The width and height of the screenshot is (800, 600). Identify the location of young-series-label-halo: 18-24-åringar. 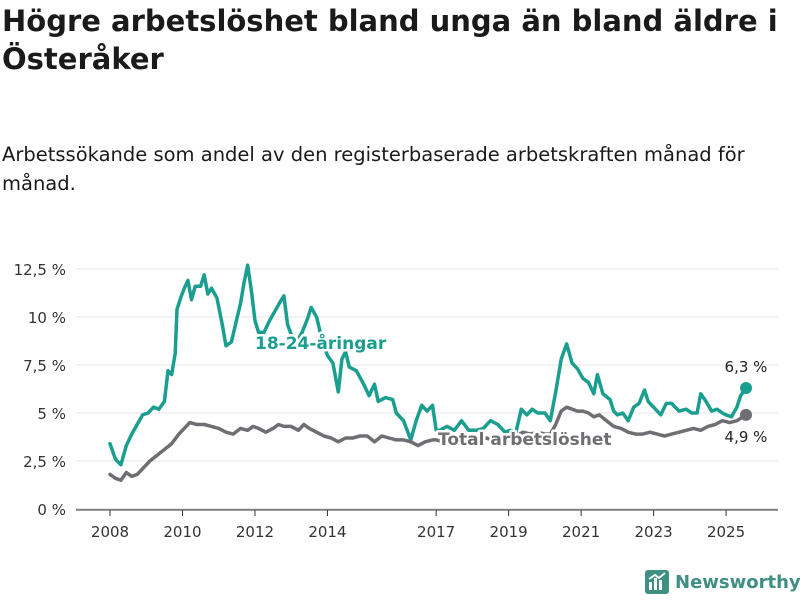
(321, 343).